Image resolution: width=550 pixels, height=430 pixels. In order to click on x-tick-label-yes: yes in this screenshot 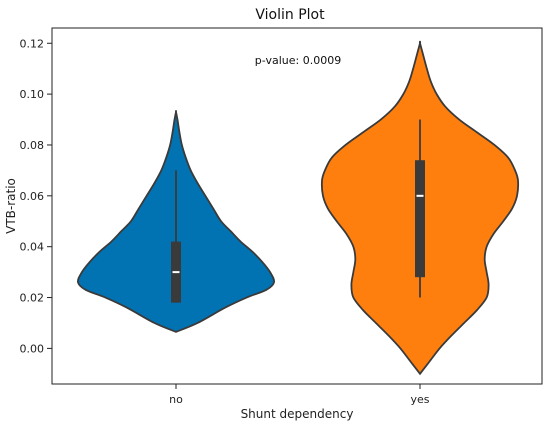, I will do `click(419, 399)`.